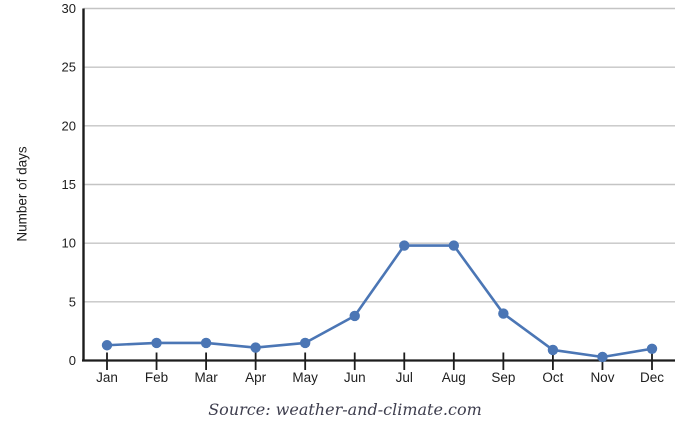 The height and width of the screenshot is (428, 675). Describe the element at coordinates (552, 377) in the screenshot. I see `x-tick-label: Oct` at that location.